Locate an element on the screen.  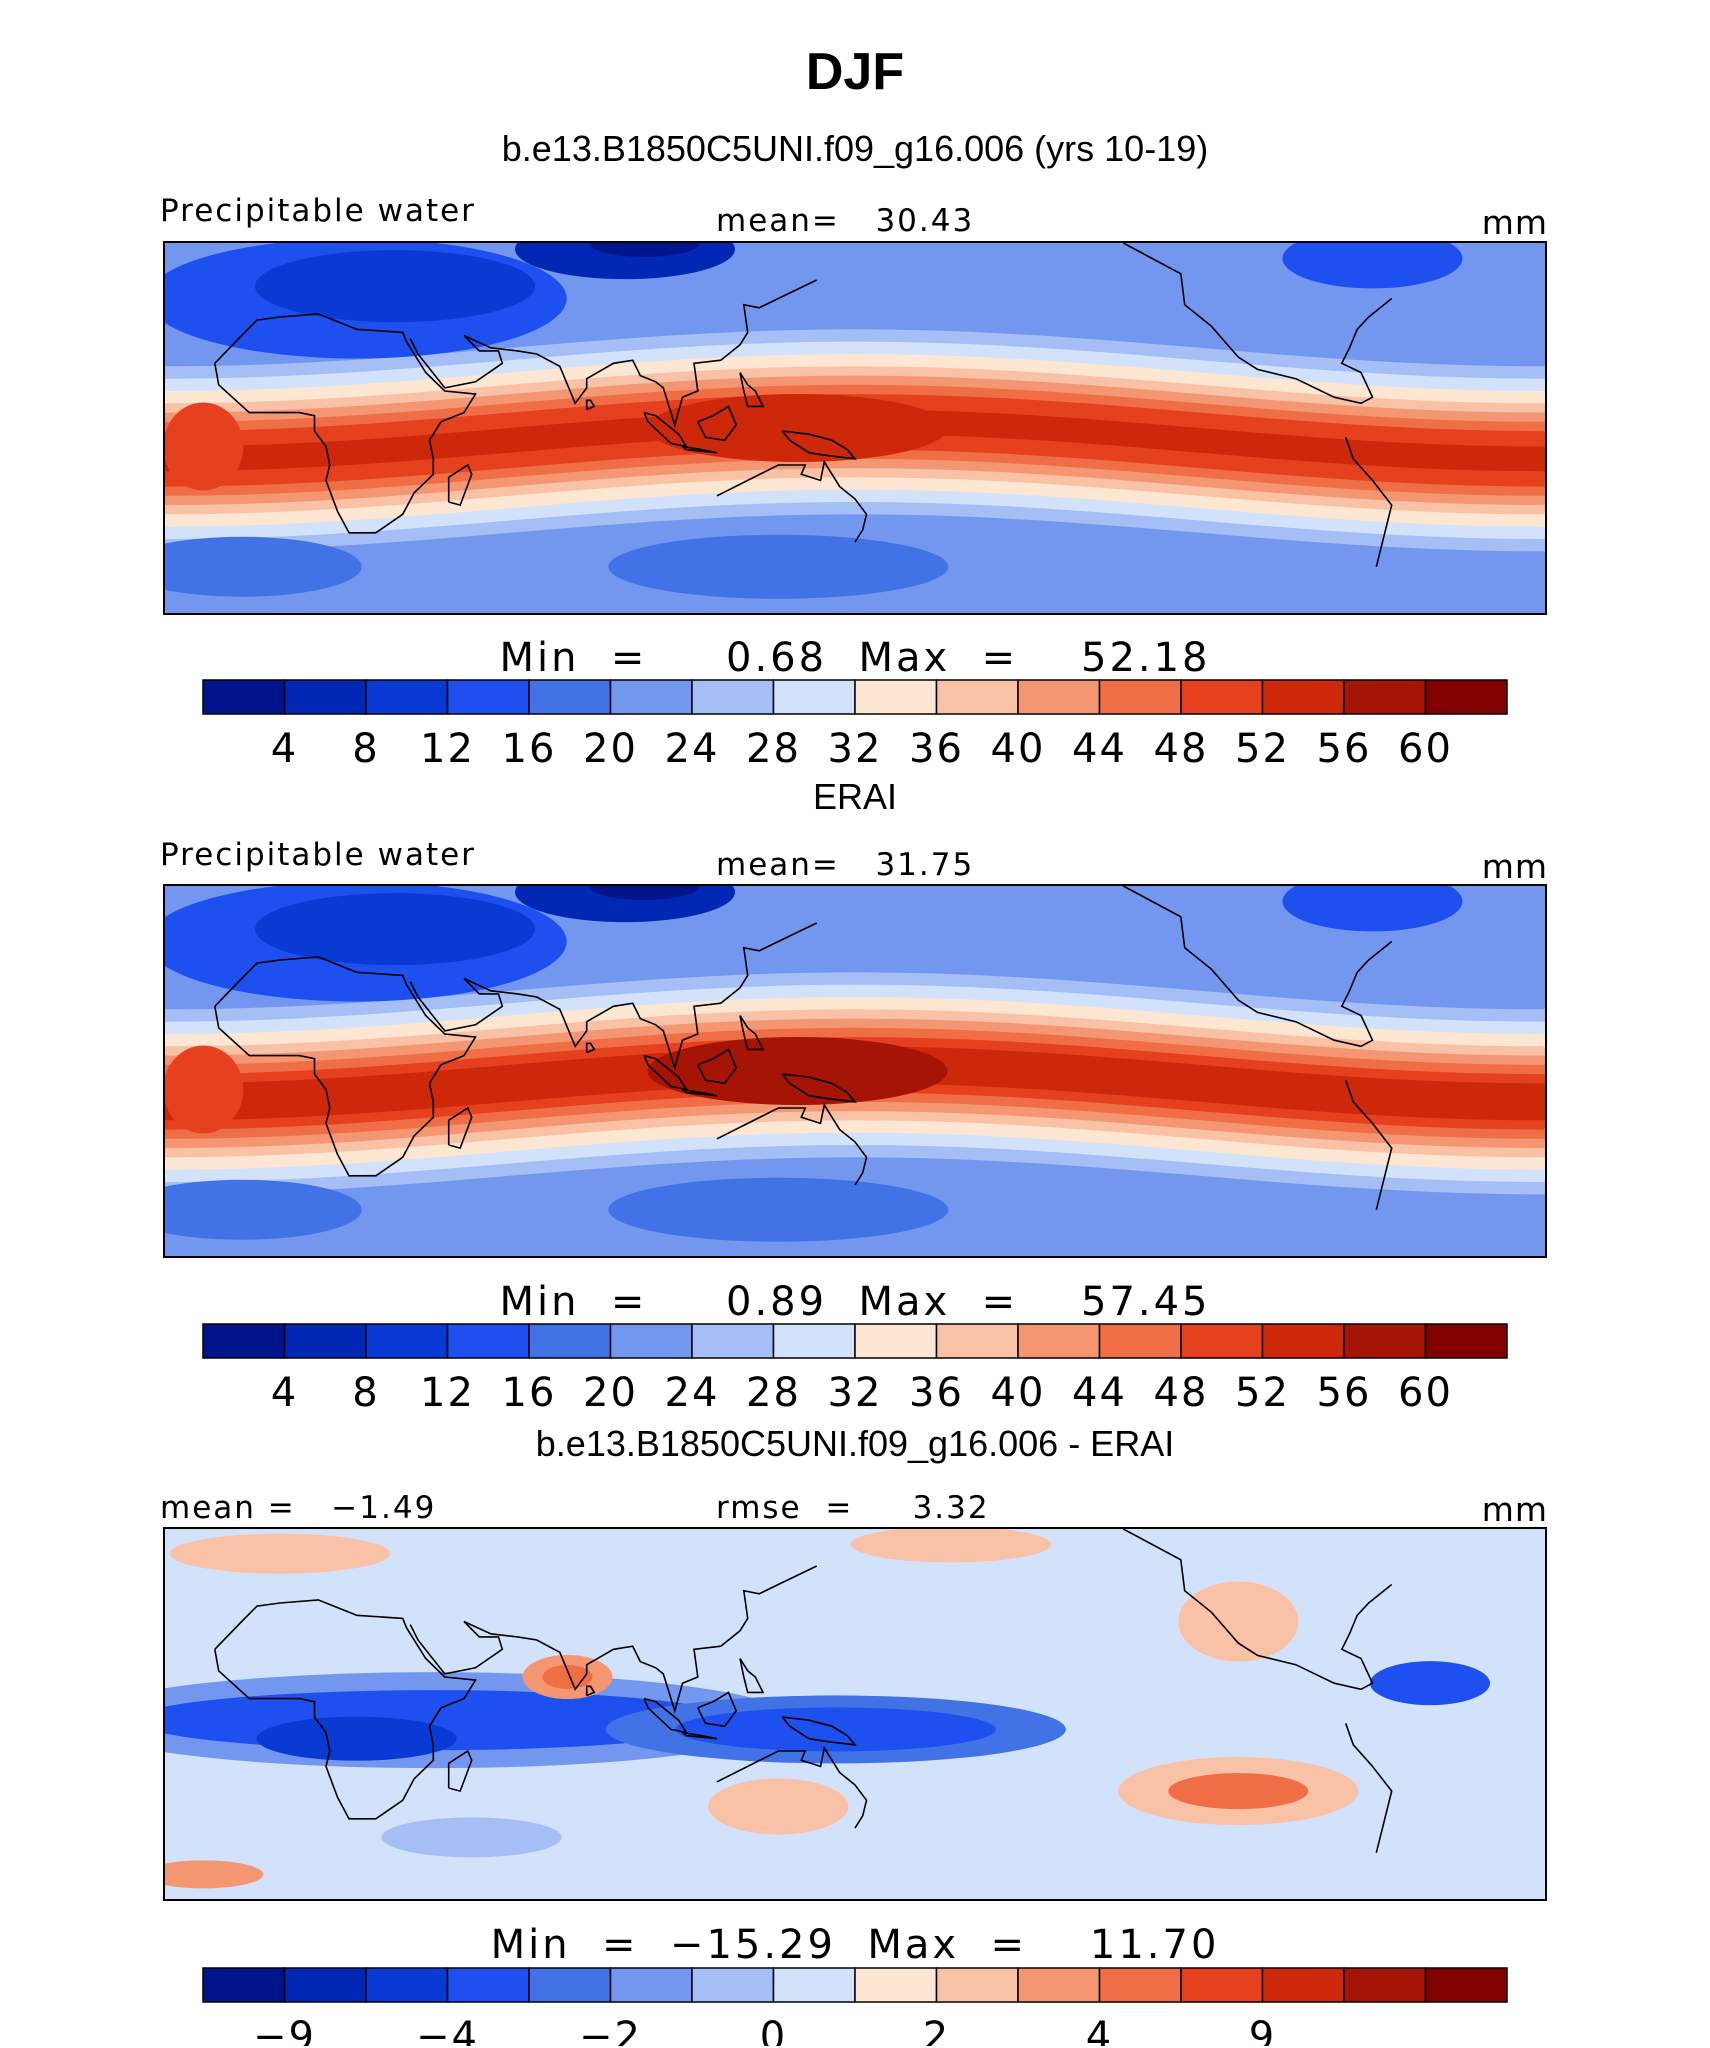
colorbar-tick-label: 36 is located at coordinates (936, 1393).